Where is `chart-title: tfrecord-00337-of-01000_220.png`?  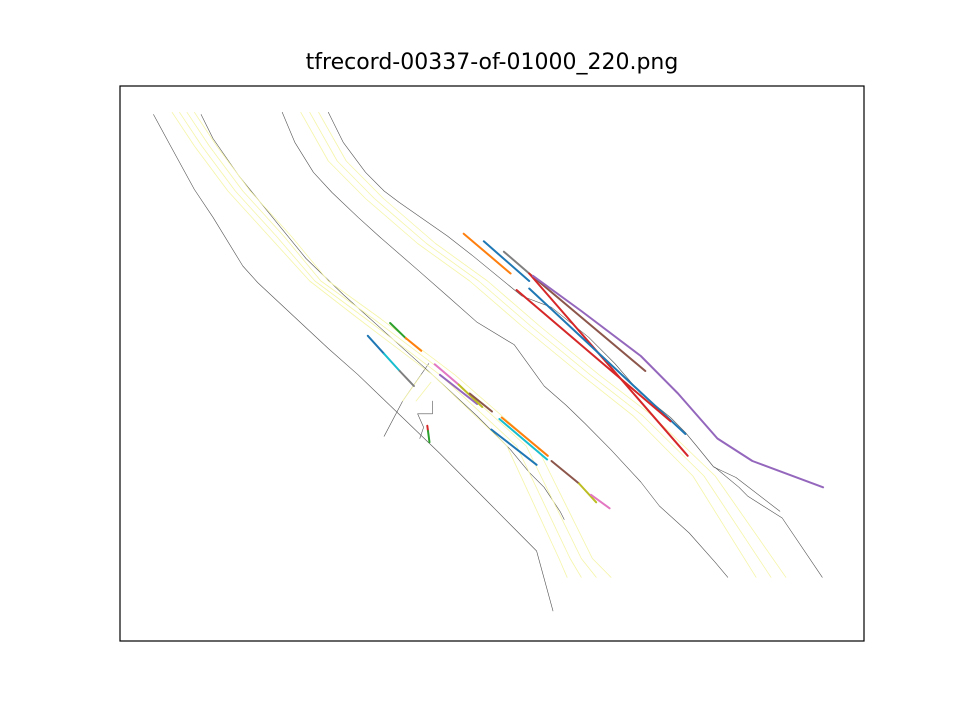 chart-title: tfrecord-00337-of-01000_220.png is located at coordinates (492, 62).